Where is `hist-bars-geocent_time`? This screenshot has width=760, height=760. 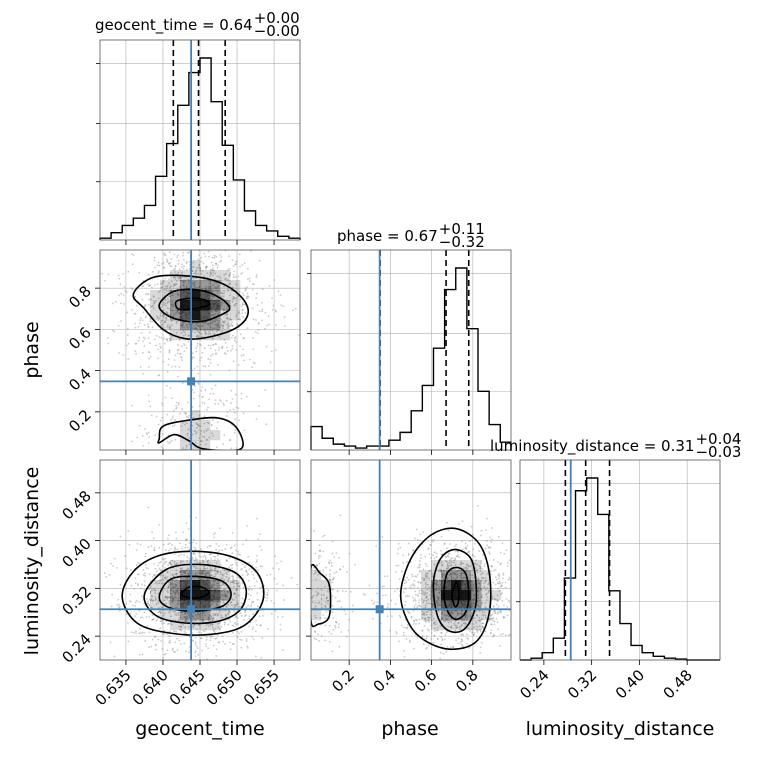 hist-bars-geocent_time is located at coordinates (200, 148).